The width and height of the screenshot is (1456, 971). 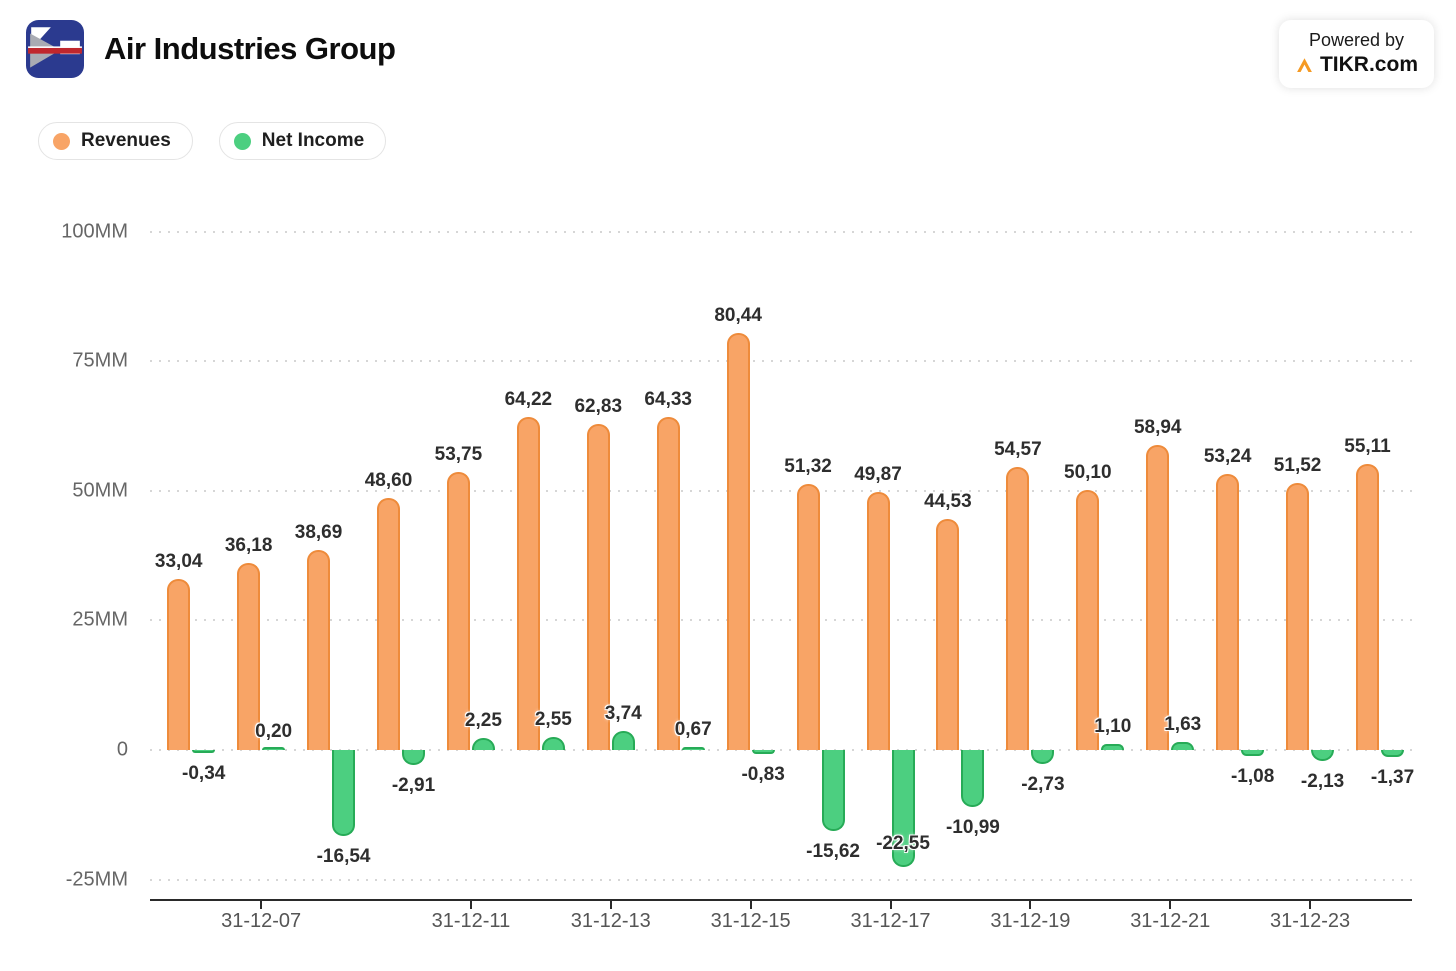 I want to click on revenue-value-label: 53,75, so click(x=458, y=454).